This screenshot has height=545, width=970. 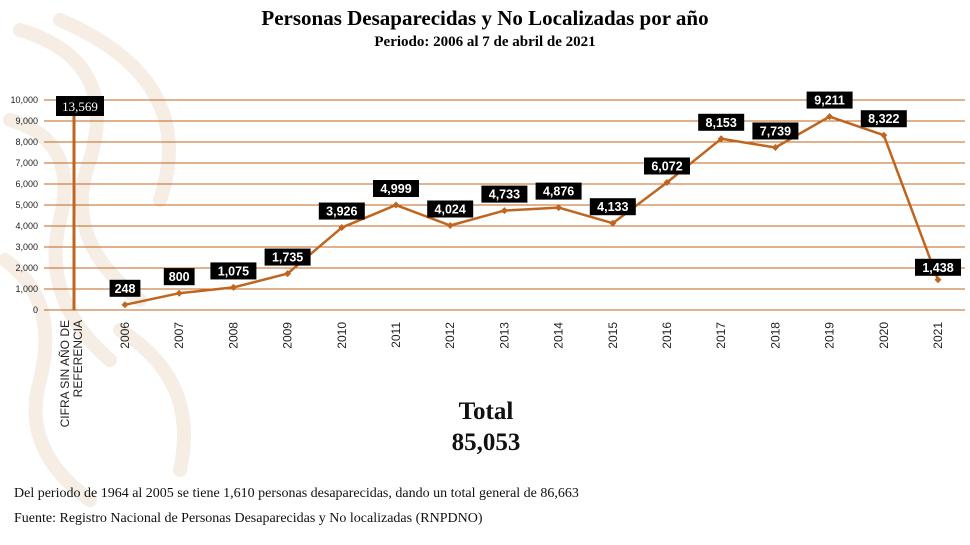 I want to click on data-label: 6,072, so click(x=666, y=166).